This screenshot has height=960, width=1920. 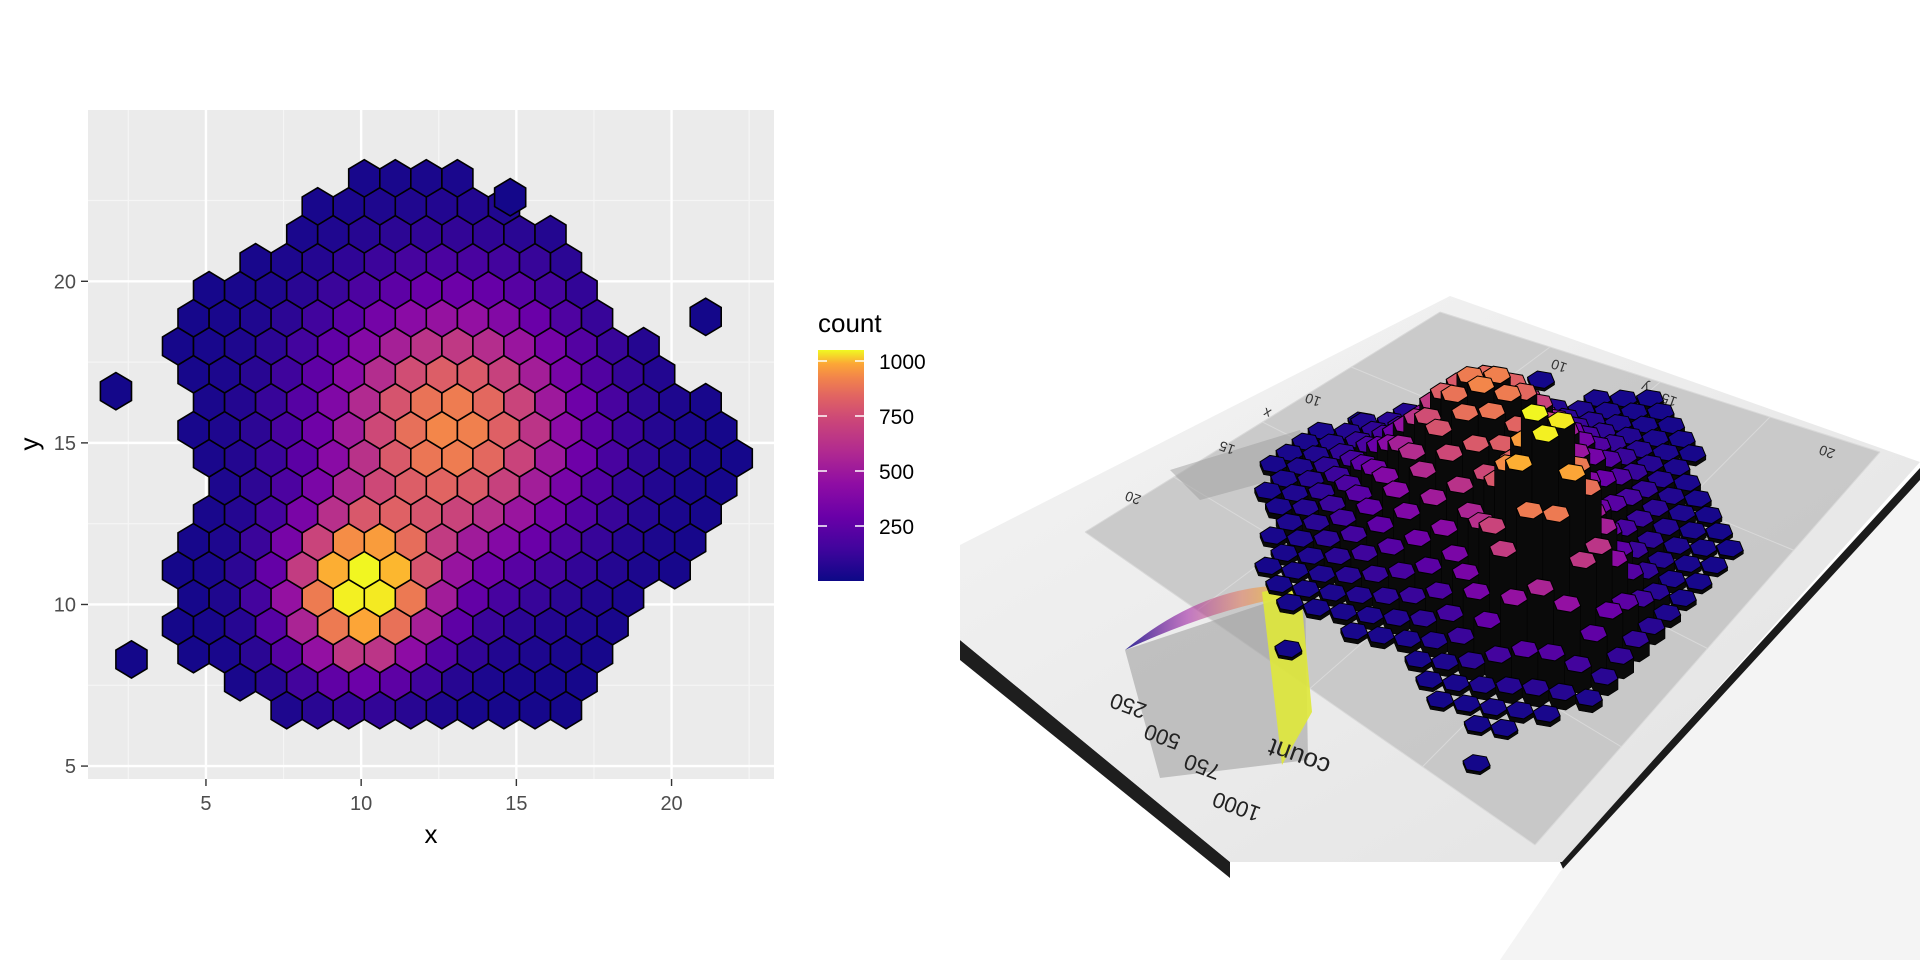 I want to click on floor-grid-line, so click(x=1707, y=648).